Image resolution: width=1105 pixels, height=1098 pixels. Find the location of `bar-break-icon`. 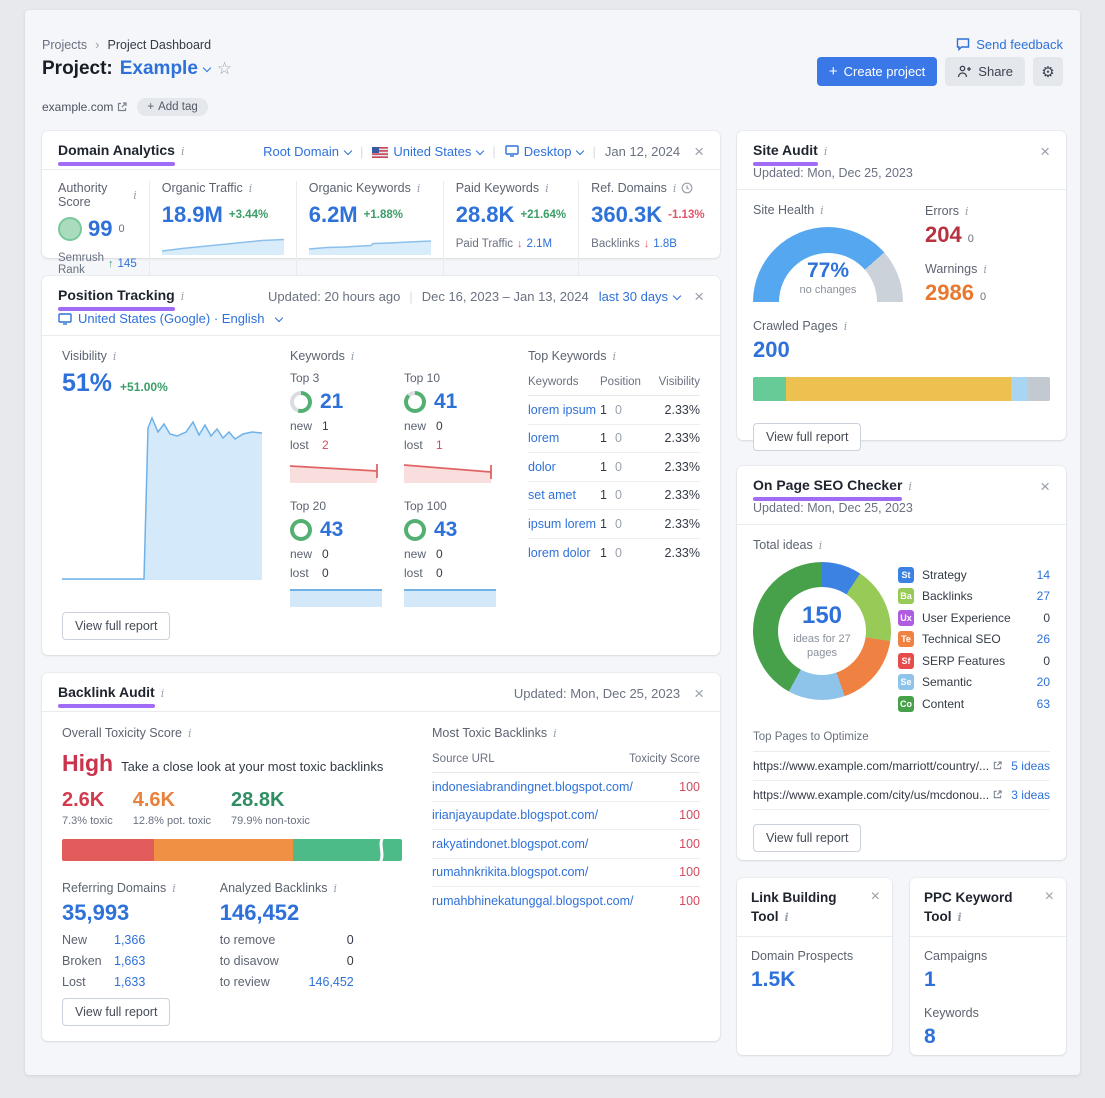

bar-break-icon is located at coordinates (381, 850).